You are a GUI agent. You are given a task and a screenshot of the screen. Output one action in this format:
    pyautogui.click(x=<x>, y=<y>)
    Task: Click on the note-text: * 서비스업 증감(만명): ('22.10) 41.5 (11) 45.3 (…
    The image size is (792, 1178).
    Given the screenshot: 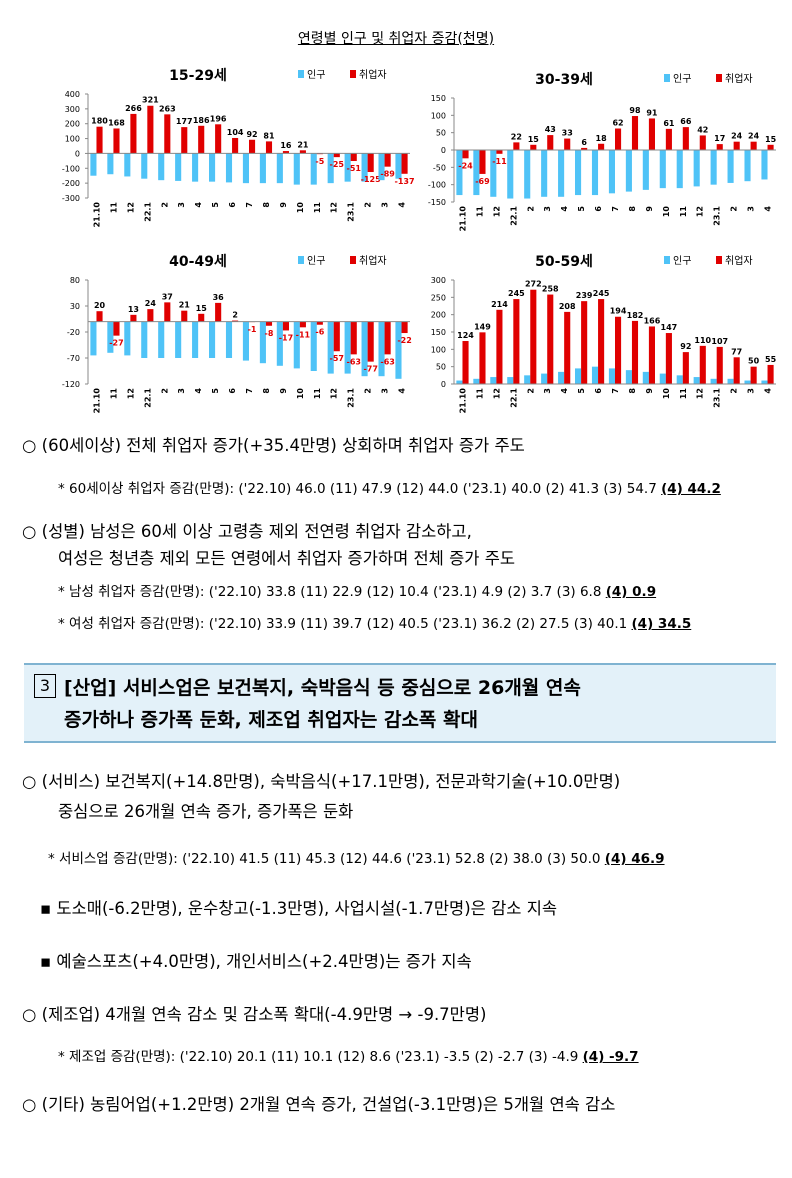 What is the action you would take?
    pyautogui.click(x=326, y=859)
    